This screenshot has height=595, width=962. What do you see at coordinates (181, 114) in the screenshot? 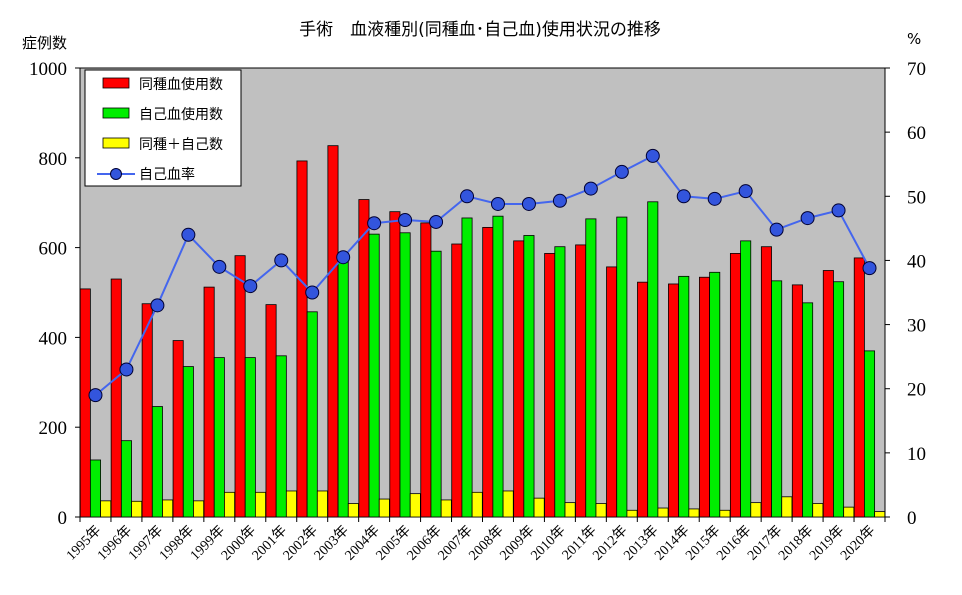
I see `legend-autologous-label: 自己血使用数` at bounding box center [181, 114].